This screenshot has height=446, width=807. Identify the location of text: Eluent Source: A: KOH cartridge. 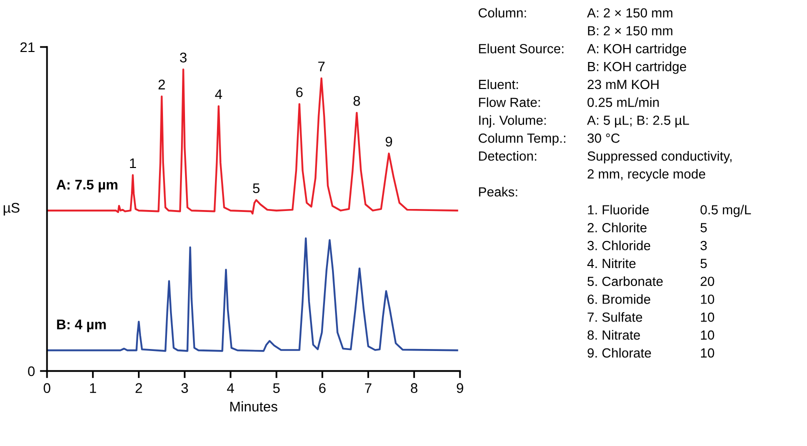
(582, 50).